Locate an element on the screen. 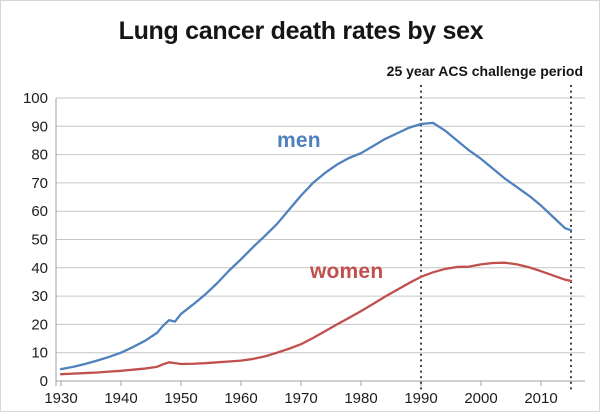 The height and width of the screenshot is (412, 600). x-axis-tick-label: 2010 is located at coordinates (540, 398).